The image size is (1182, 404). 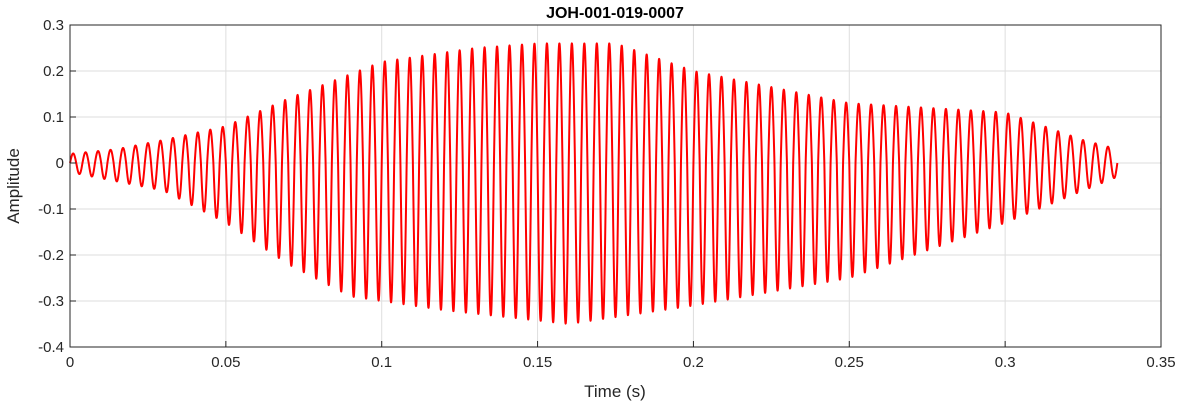 I want to click on x-axis-label: Time (s), so click(x=615, y=391).